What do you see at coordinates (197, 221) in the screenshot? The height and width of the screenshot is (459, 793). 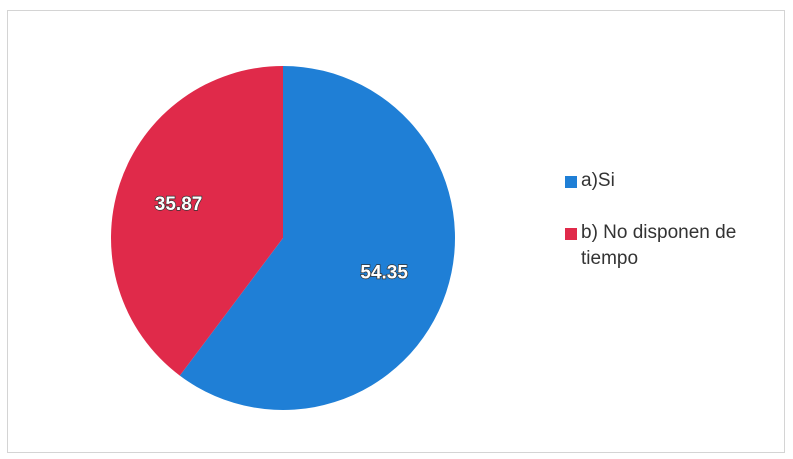 I see `slice-no-disponen` at bounding box center [197, 221].